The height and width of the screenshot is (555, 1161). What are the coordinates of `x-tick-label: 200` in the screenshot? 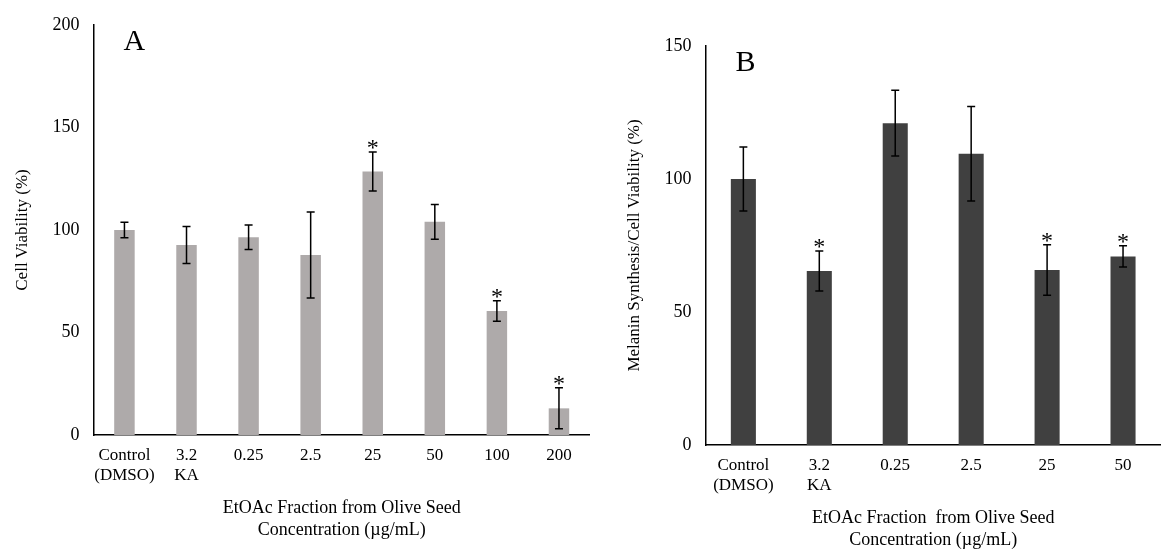 It's located at (559, 454).